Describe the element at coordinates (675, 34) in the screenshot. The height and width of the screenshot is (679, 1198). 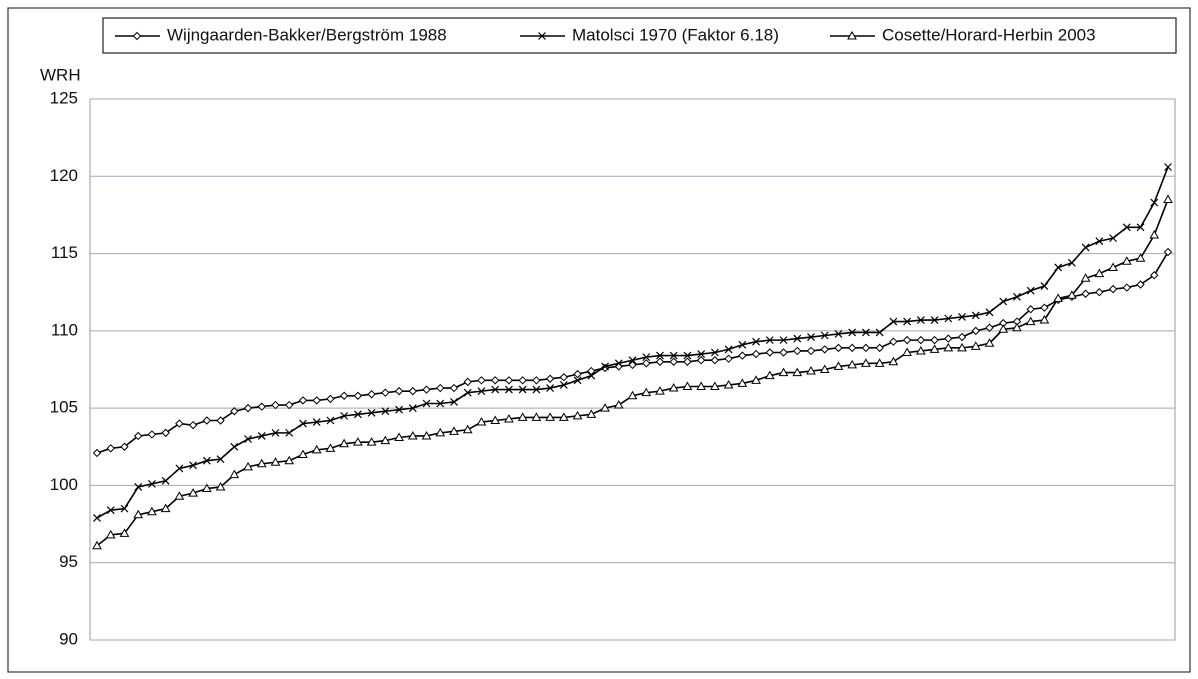
I see `legend-label: Matolsci 1970 (Faktor 6.18)` at that location.